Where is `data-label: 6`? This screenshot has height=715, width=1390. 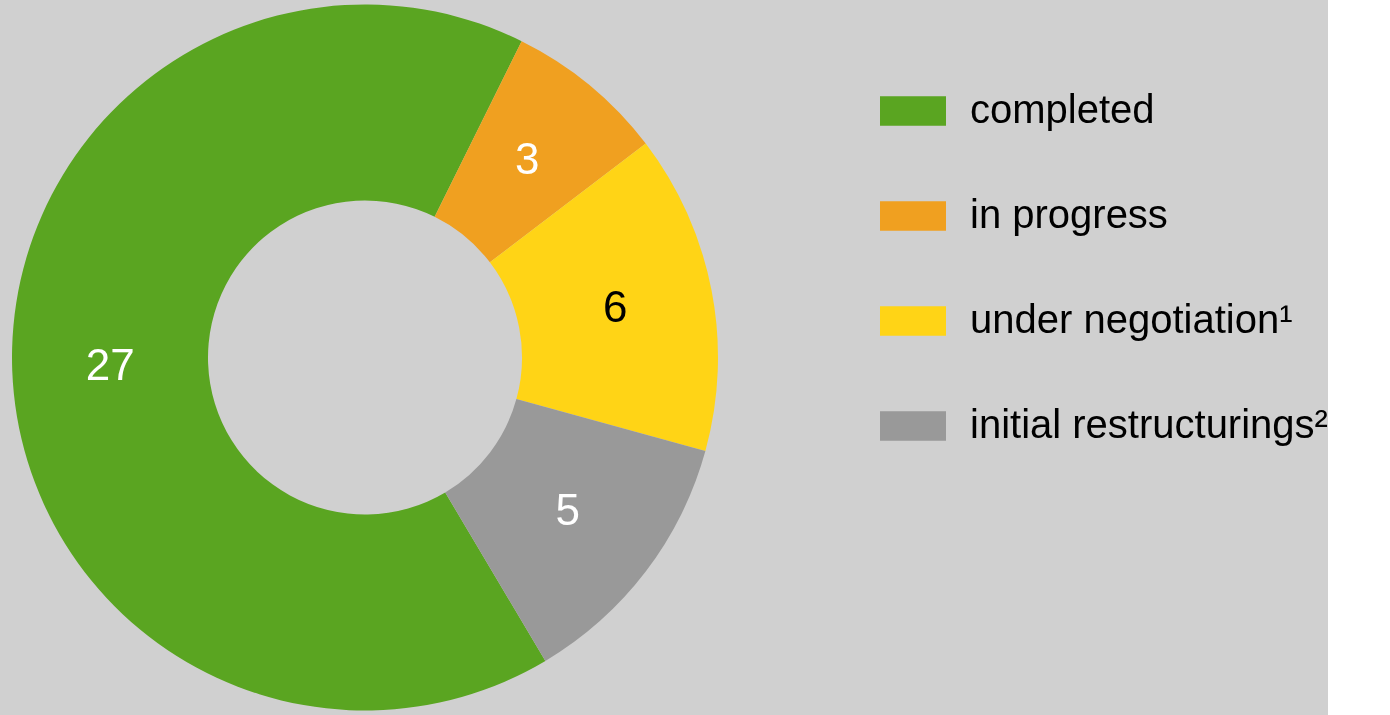 data-label: 6 is located at coordinates (615, 306).